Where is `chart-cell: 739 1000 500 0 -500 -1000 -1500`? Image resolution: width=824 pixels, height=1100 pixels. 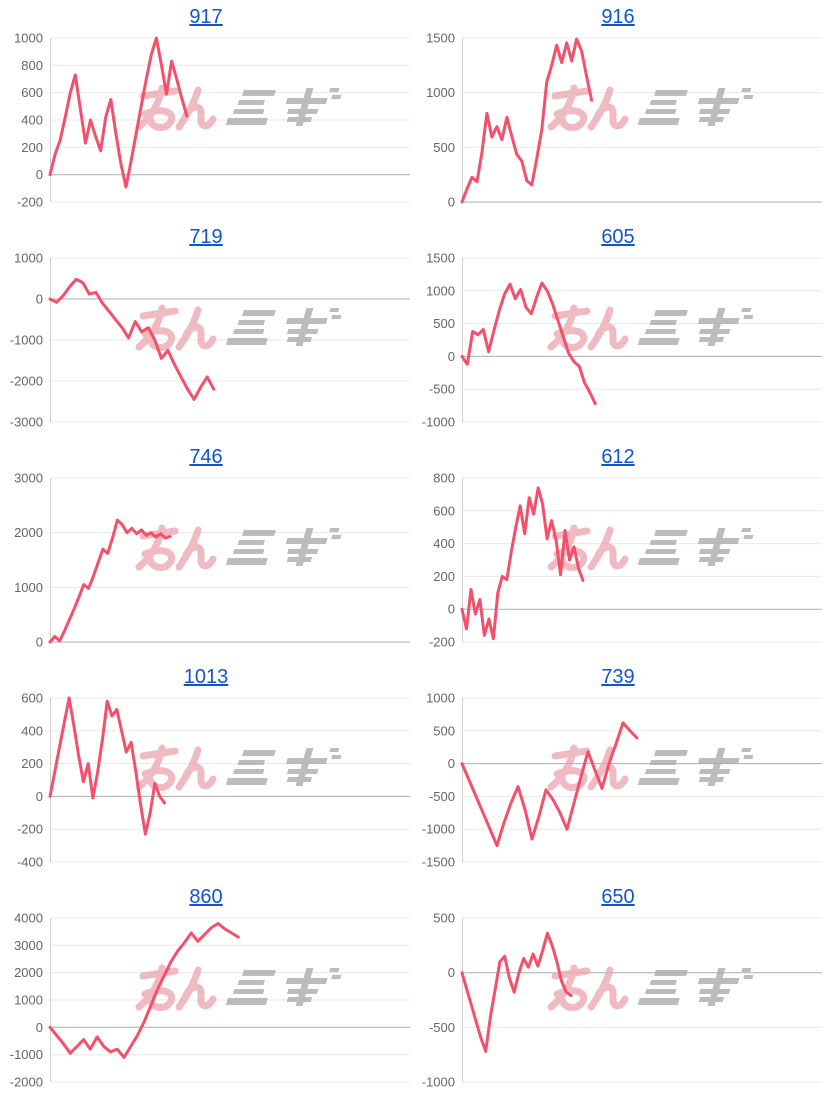 chart-cell: 739 1000 500 0 -500 -1000 -1500 is located at coordinates (618, 770).